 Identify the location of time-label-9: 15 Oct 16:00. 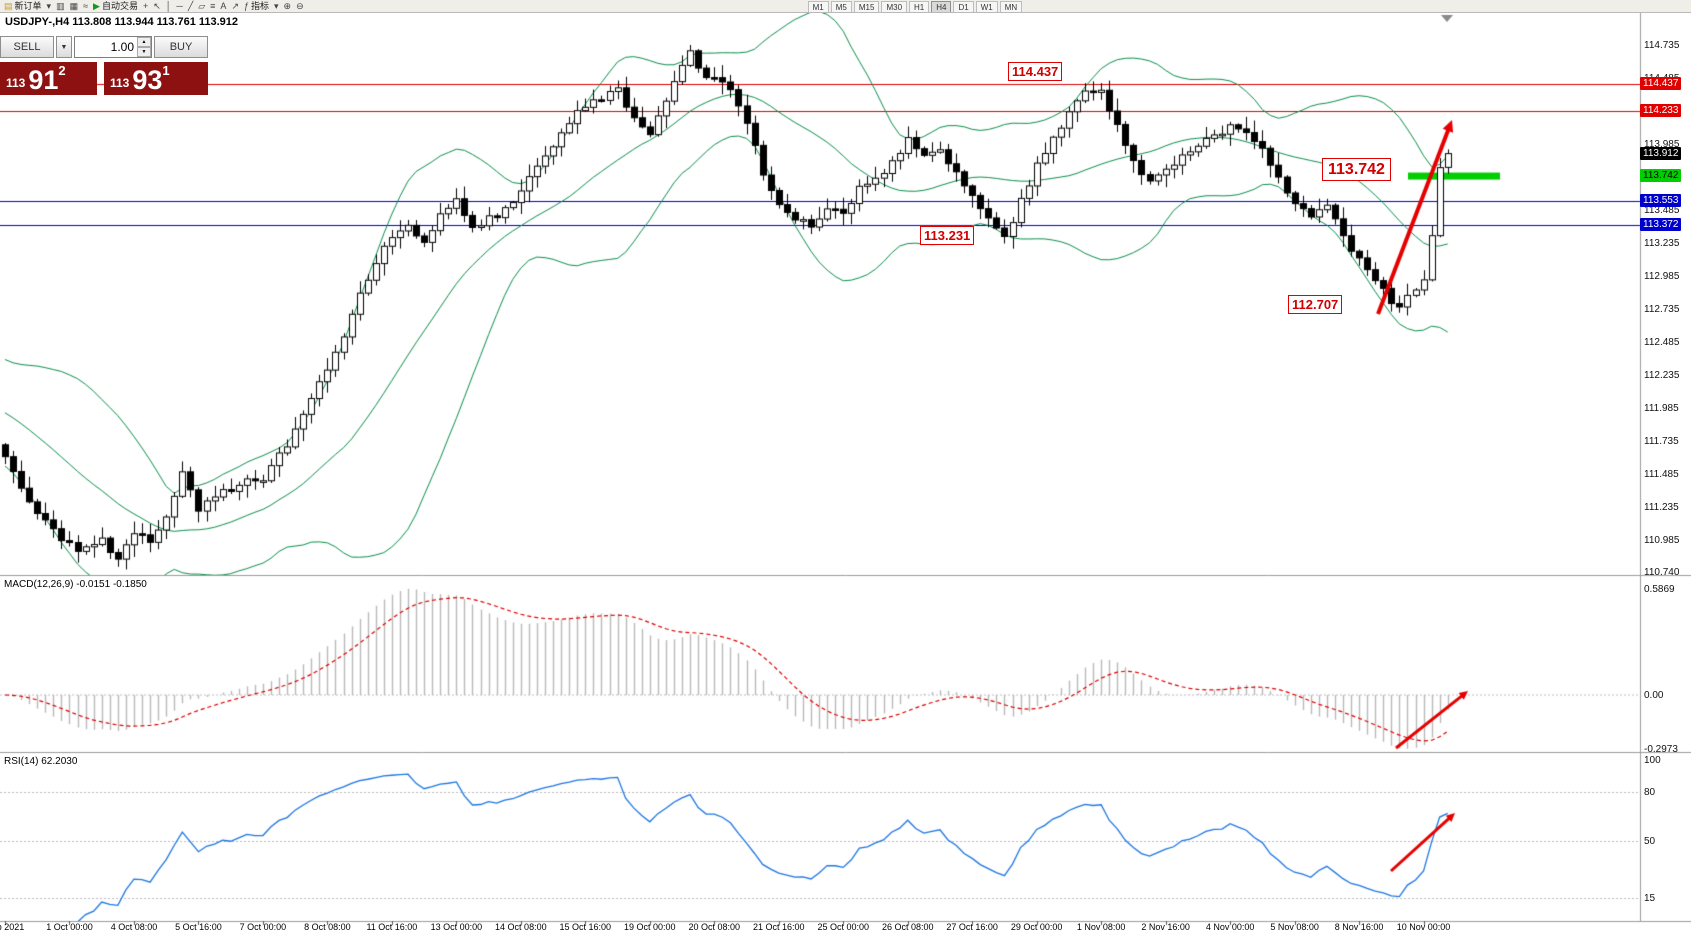
(585, 927).